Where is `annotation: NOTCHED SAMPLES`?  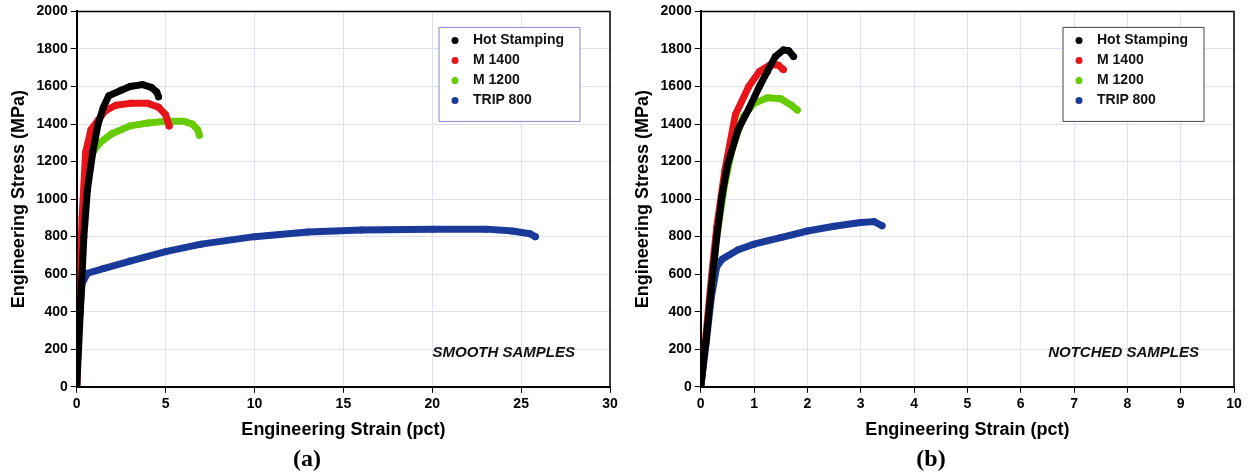 annotation: NOTCHED SAMPLES is located at coordinates (1123, 351).